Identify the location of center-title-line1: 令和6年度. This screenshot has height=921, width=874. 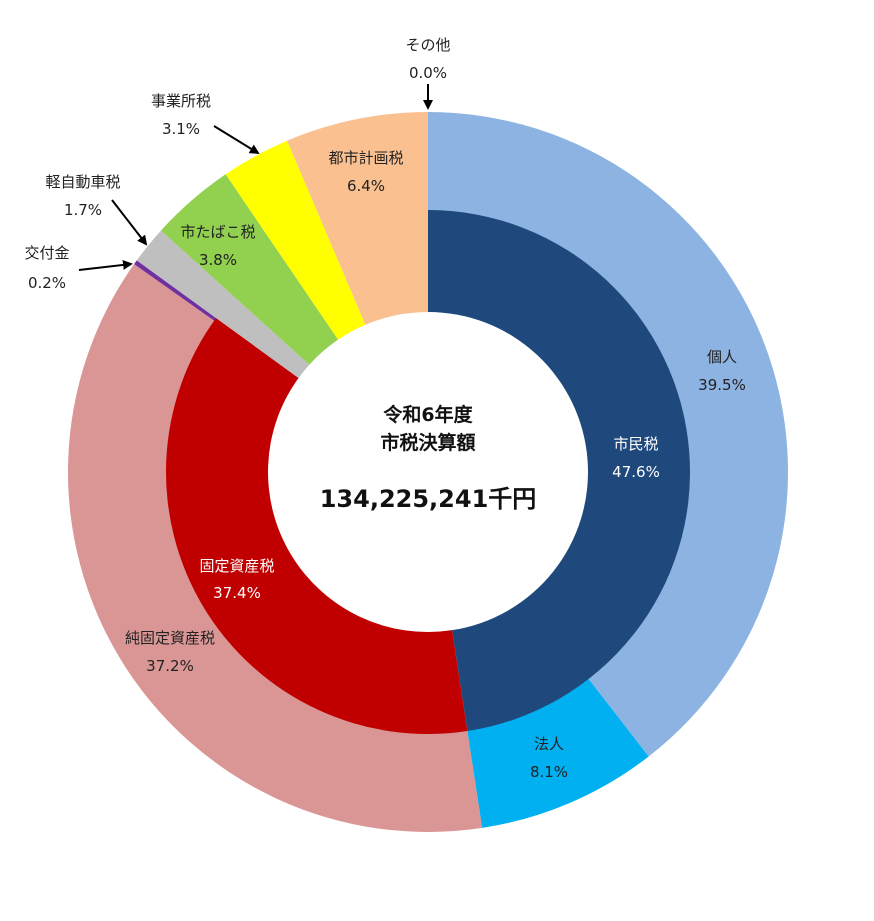
(428, 414).